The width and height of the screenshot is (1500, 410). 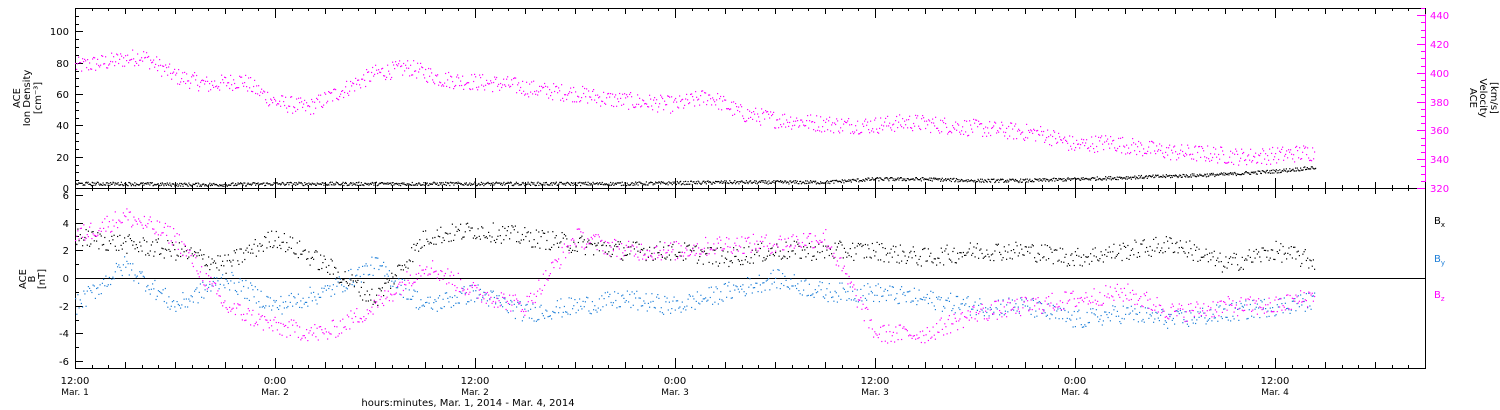 I want to click on density-ytick-label: 80, so click(x=62, y=64).